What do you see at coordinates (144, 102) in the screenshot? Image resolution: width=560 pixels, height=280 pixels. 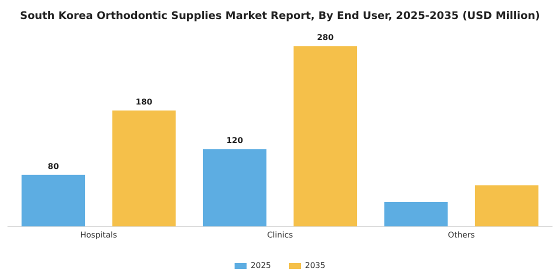 I see `data-label: 180` at bounding box center [144, 102].